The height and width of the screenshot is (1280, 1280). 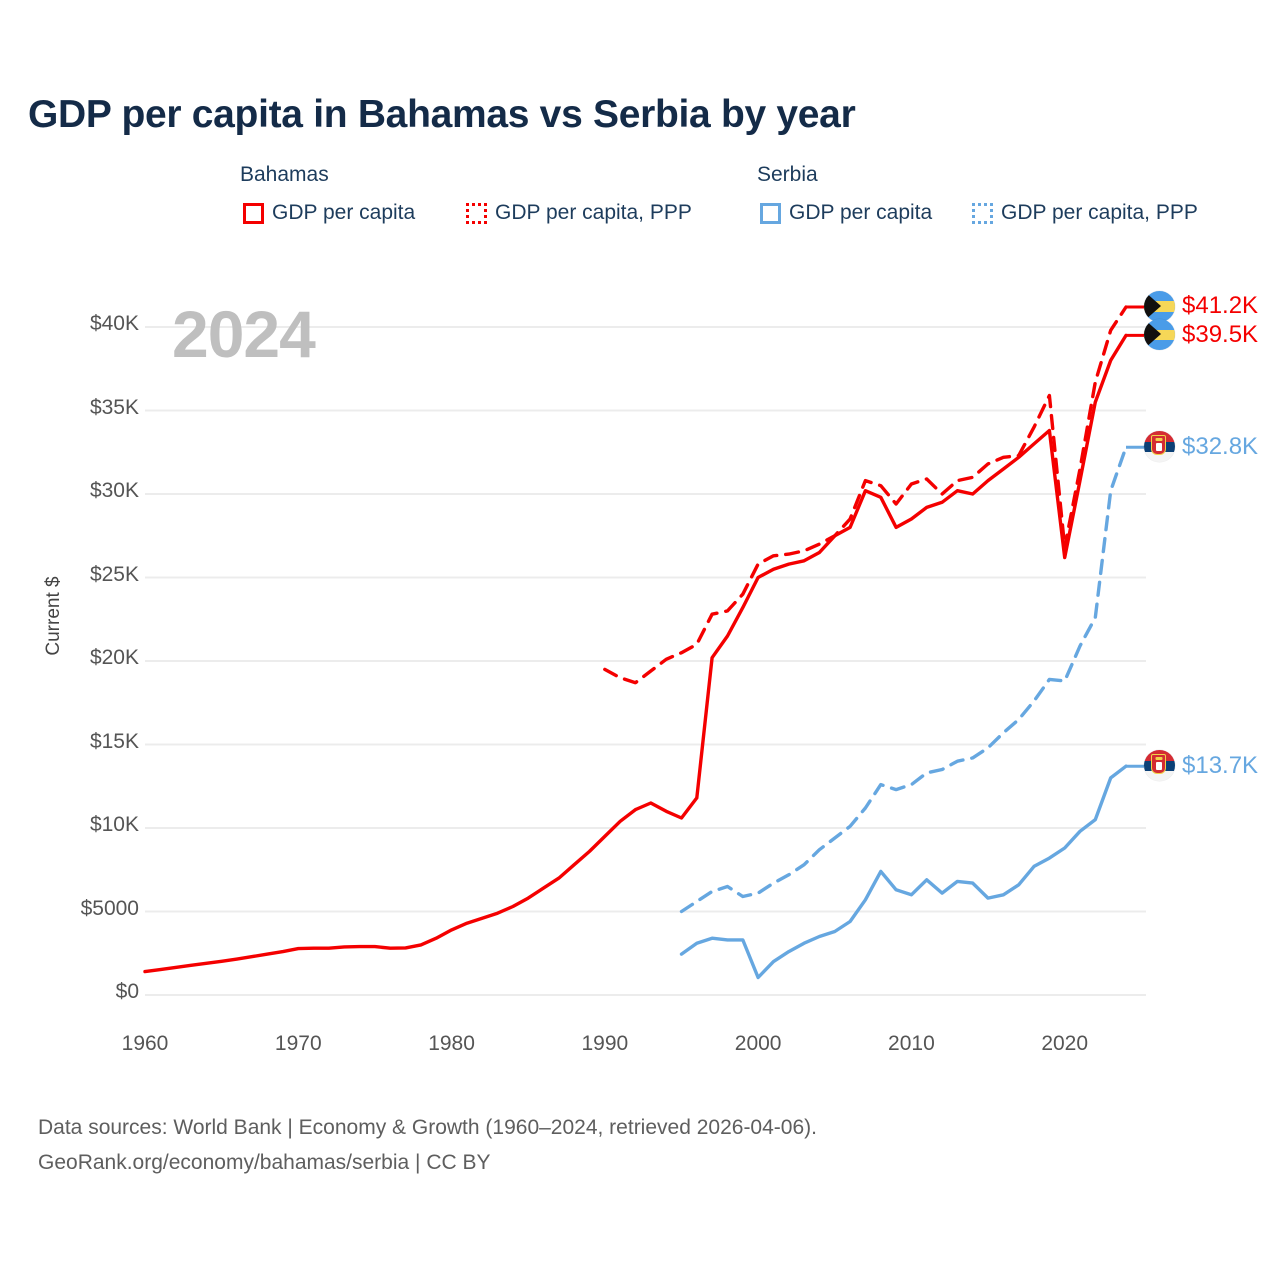 What do you see at coordinates (758, 1043) in the screenshot?
I see `x-tick-label: 2000` at bounding box center [758, 1043].